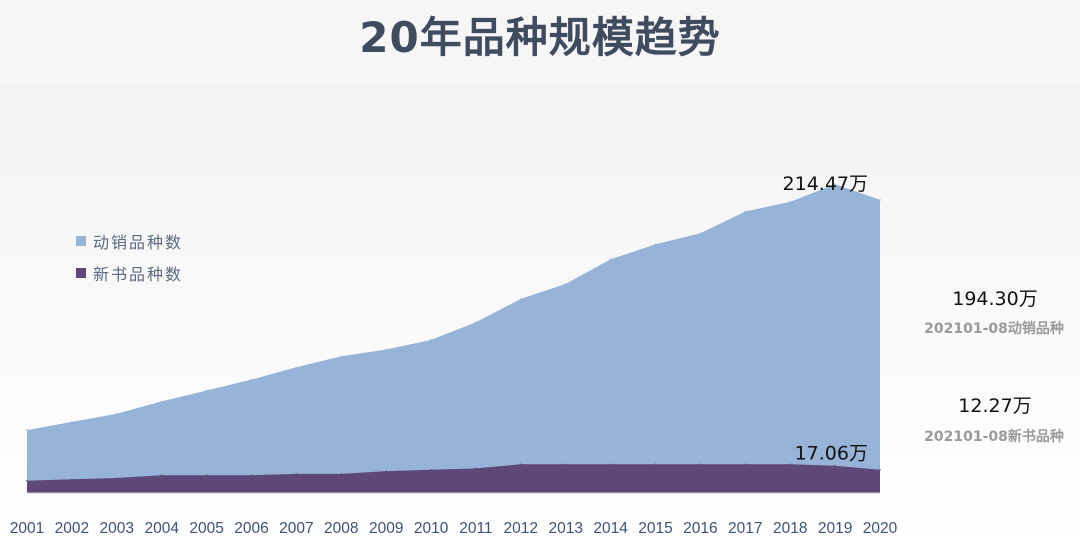 This screenshot has width=1080, height=546. Describe the element at coordinates (296, 528) in the screenshot. I see `x-tick-label-2007: 2007` at that location.